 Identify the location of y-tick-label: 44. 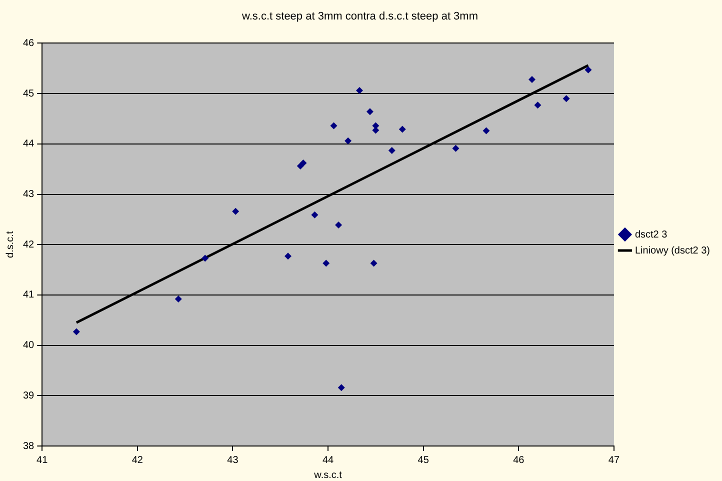
(29, 144).